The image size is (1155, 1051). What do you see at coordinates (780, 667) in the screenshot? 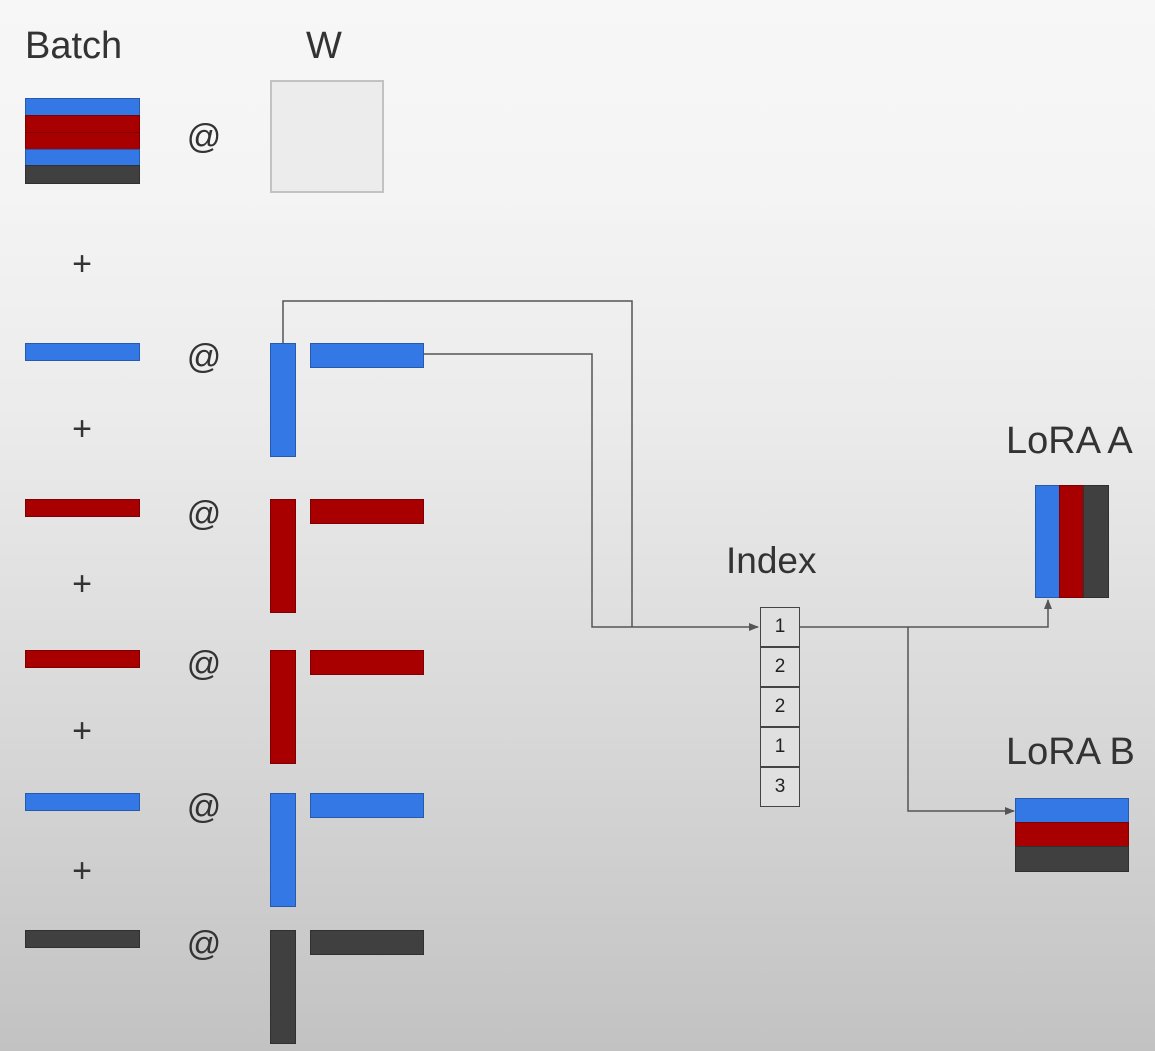
I see `index-cell-2: 2` at bounding box center [780, 667].